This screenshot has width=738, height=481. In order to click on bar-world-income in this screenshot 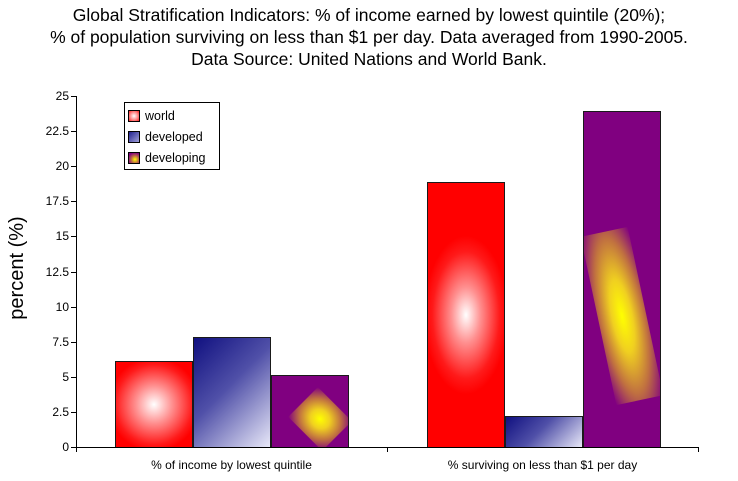, I will do `click(154, 404)`.